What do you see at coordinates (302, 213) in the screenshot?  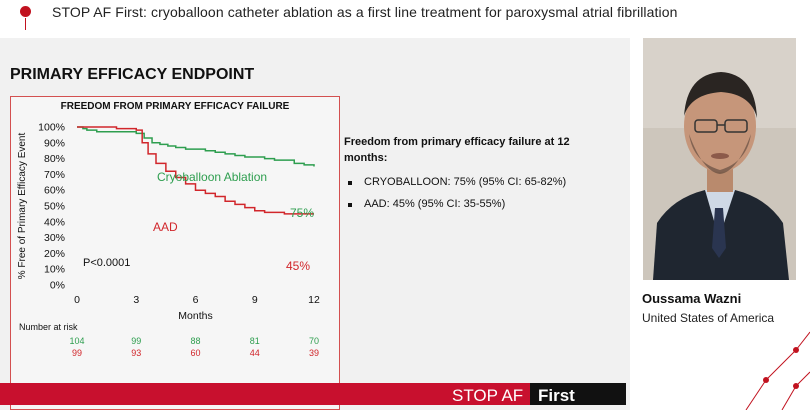 I see `cryoballoon-end-label: 75%` at bounding box center [302, 213].